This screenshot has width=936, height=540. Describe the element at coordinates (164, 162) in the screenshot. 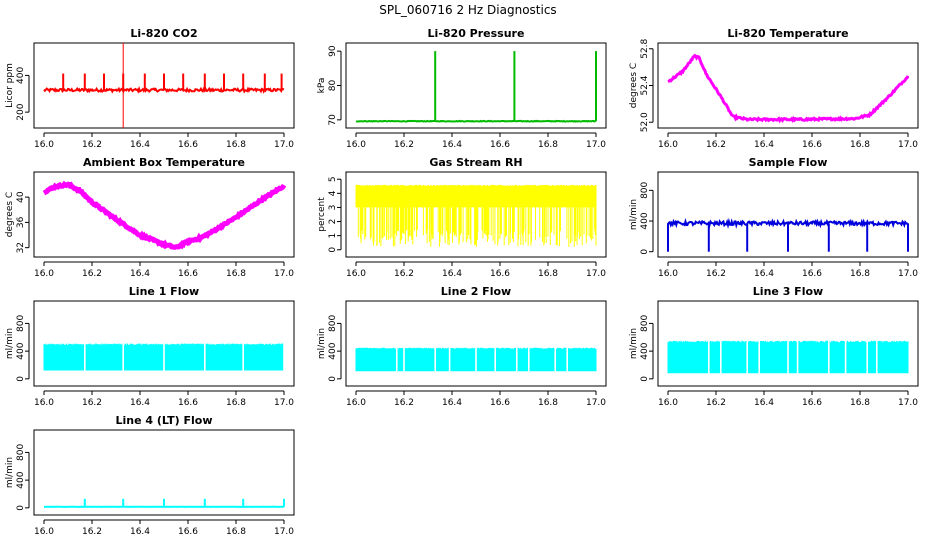

I see `panel-title: Ambient Box Temperature` at that location.